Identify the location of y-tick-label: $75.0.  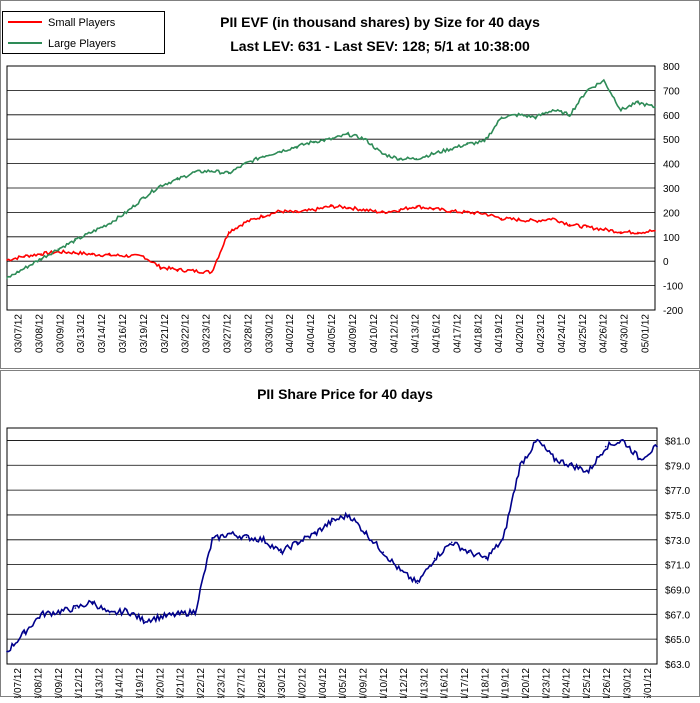
(677, 516).